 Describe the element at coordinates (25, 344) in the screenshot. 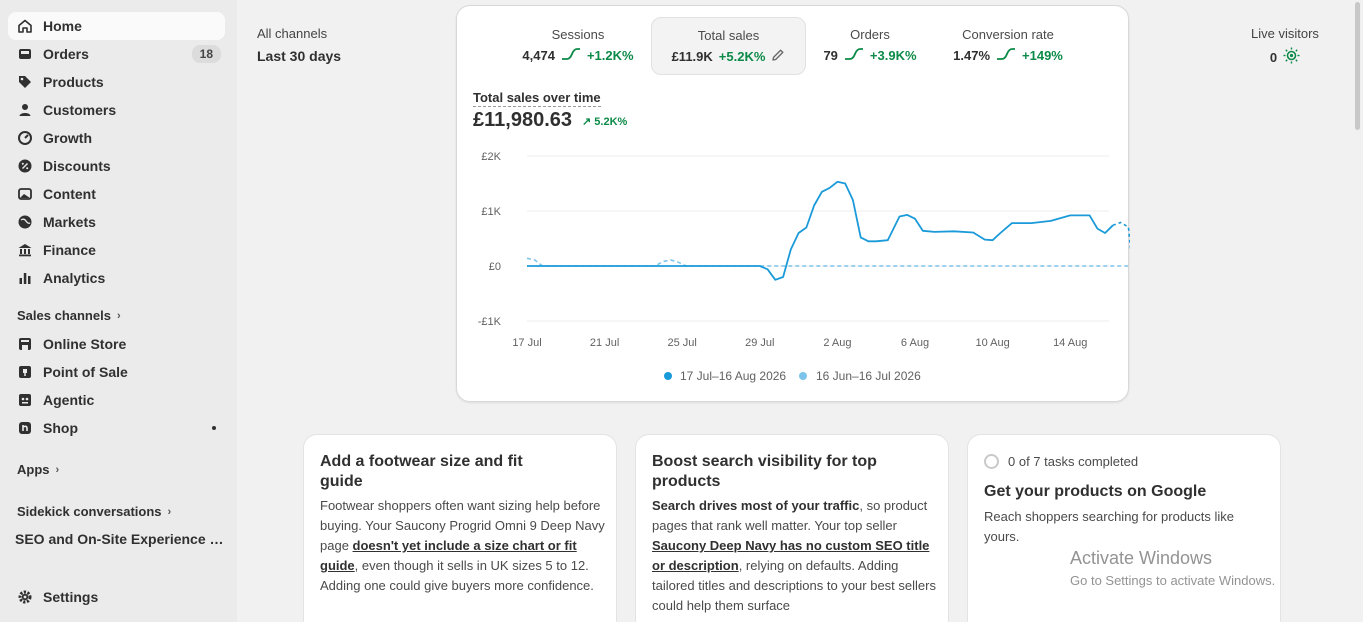

I see `store-icon` at that location.